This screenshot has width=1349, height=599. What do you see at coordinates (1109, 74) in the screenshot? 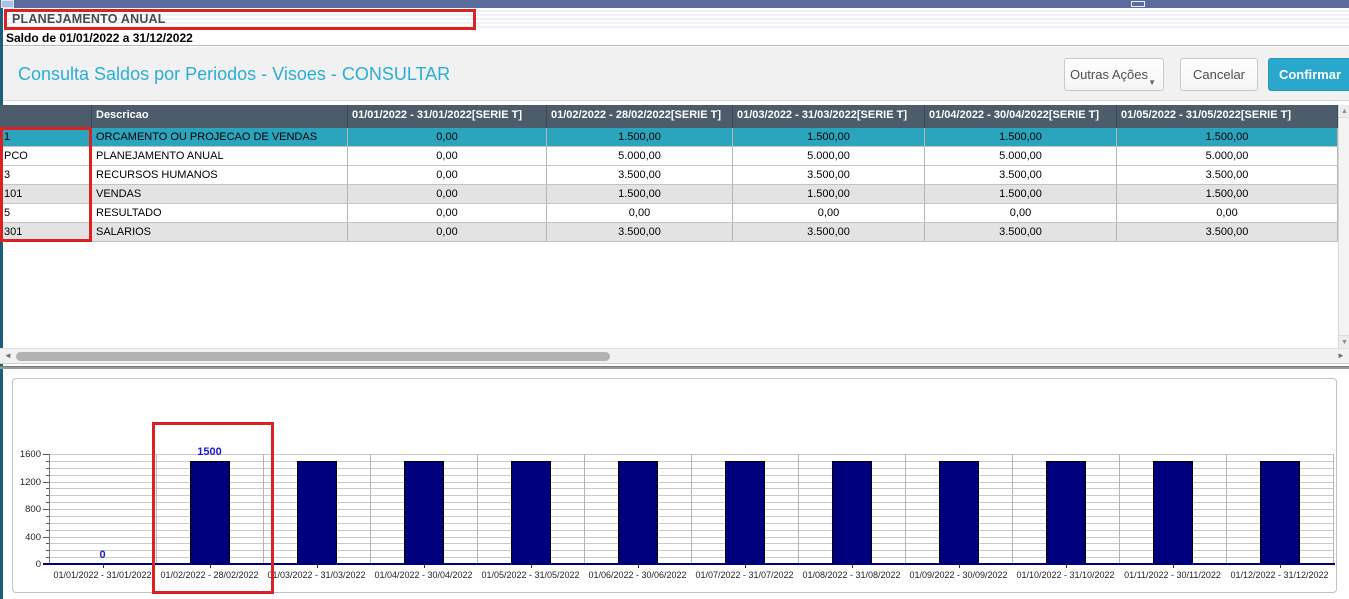
I see `outras-acoes-label: Outras Ações` at bounding box center [1109, 74].